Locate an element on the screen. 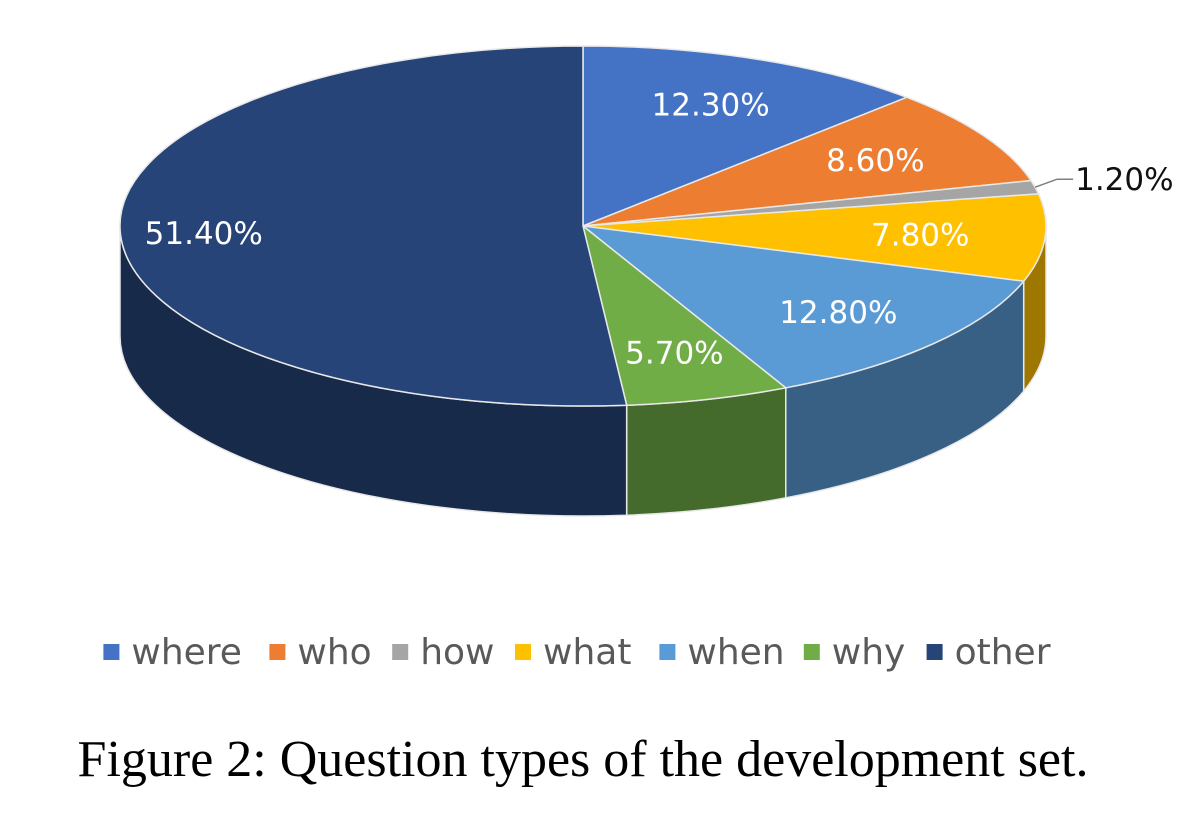  legend-label-what: what is located at coordinates (587, 652).